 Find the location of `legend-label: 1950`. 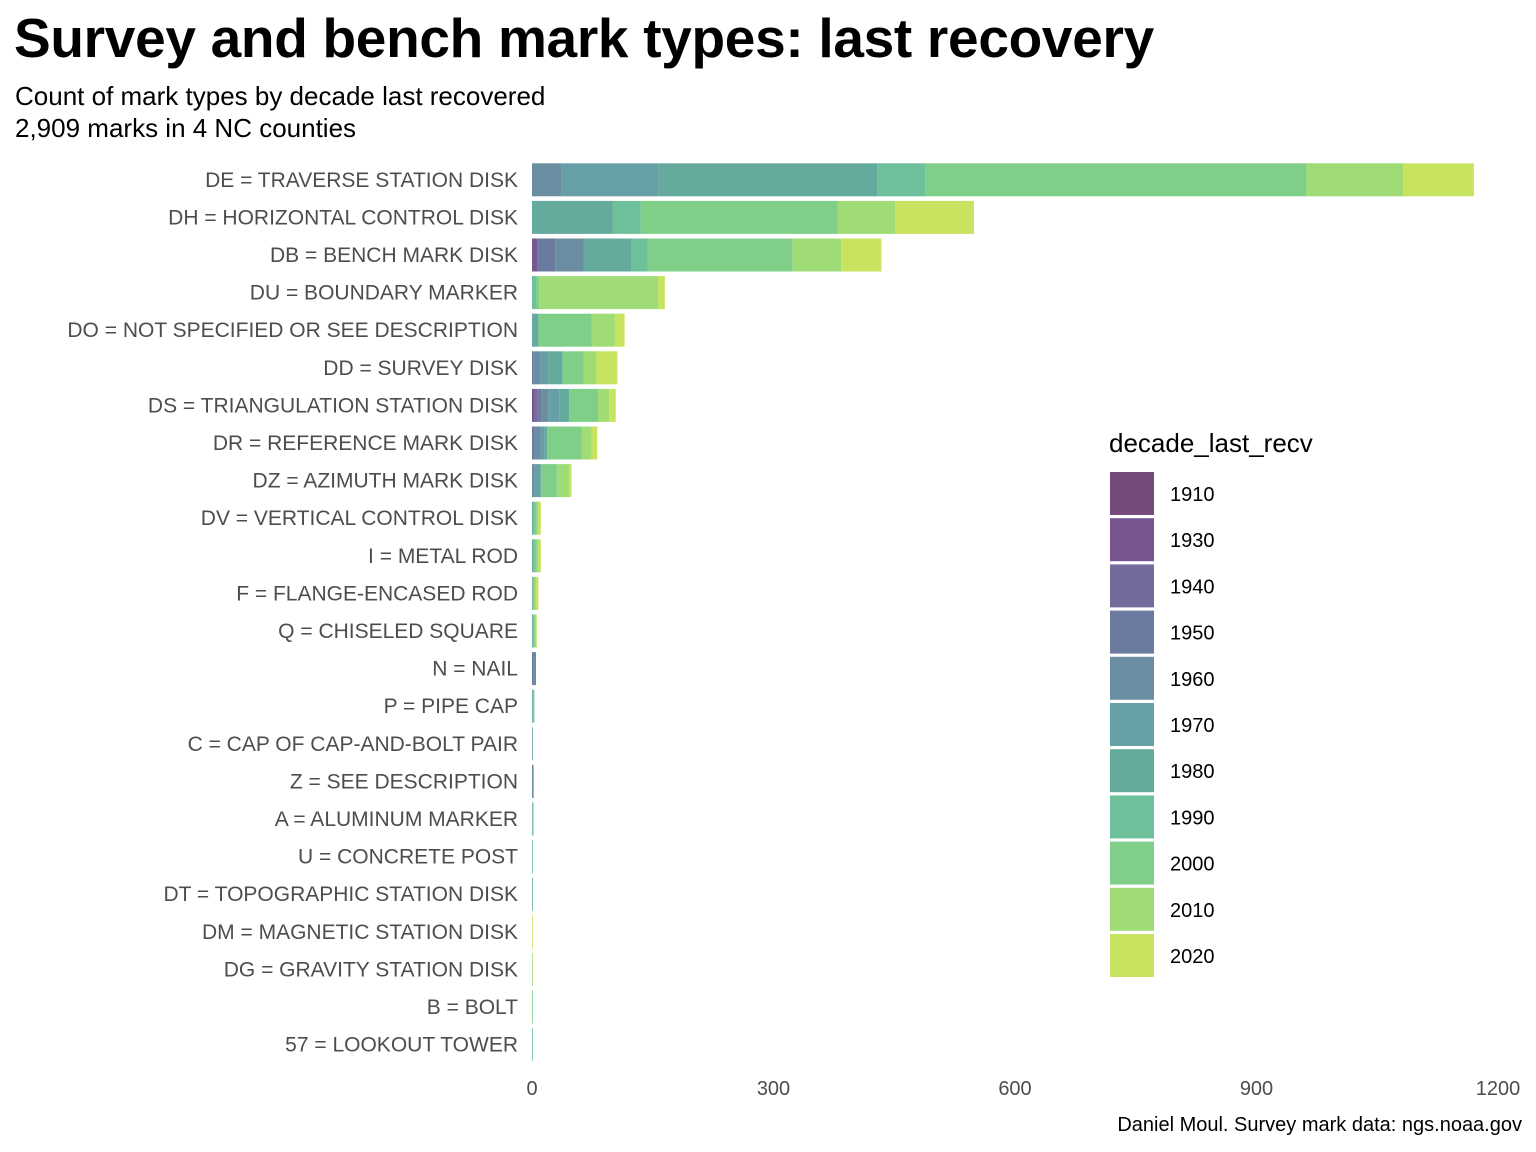

legend-label: 1950 is located at coordinates (1192, 634).